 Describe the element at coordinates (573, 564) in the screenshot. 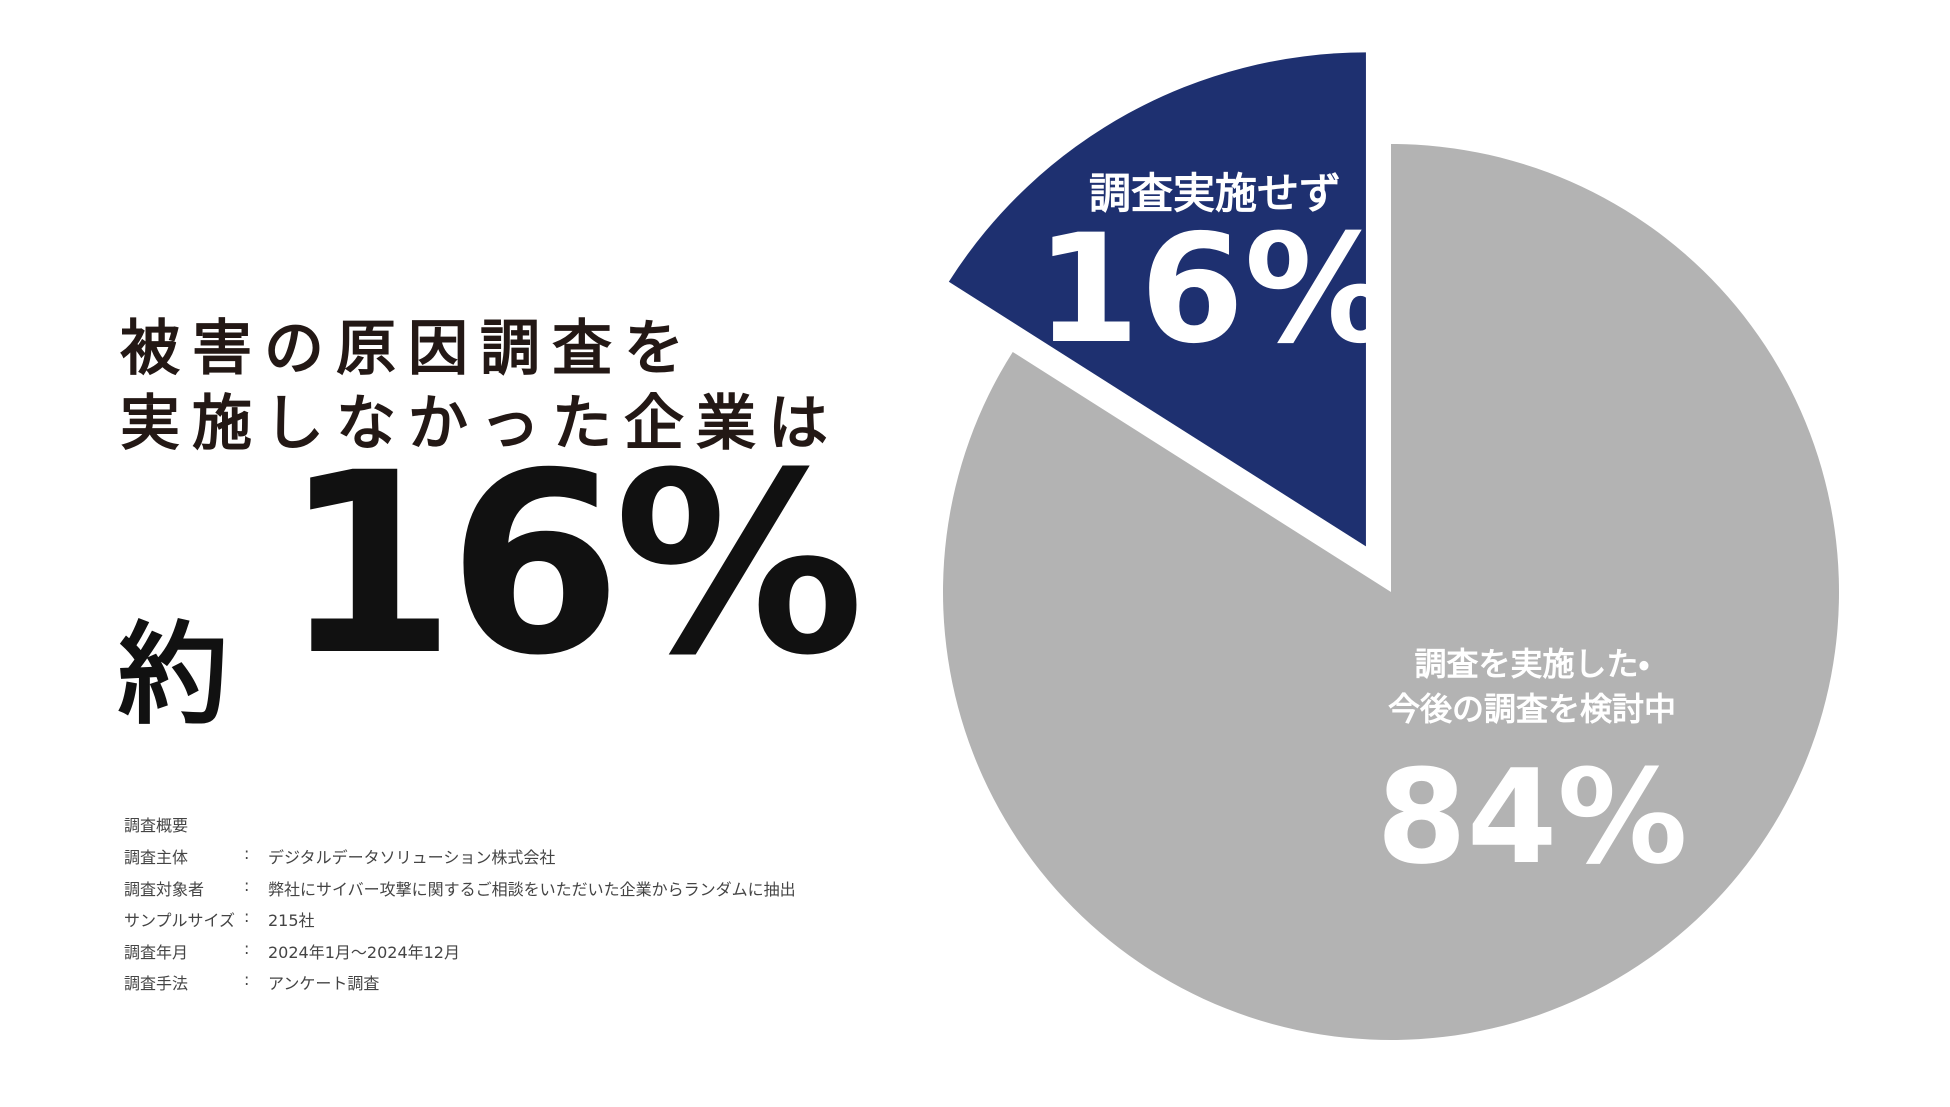

I see `headline-figure: 16%` at that location.